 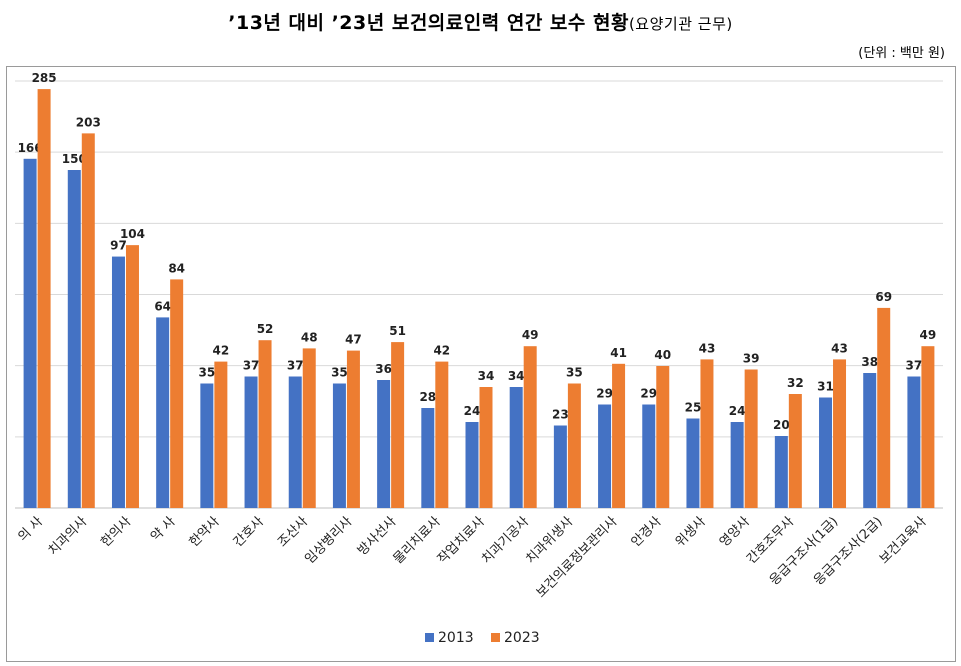 I want to click on value-label-2013: 150, so click(x=74, y=159).